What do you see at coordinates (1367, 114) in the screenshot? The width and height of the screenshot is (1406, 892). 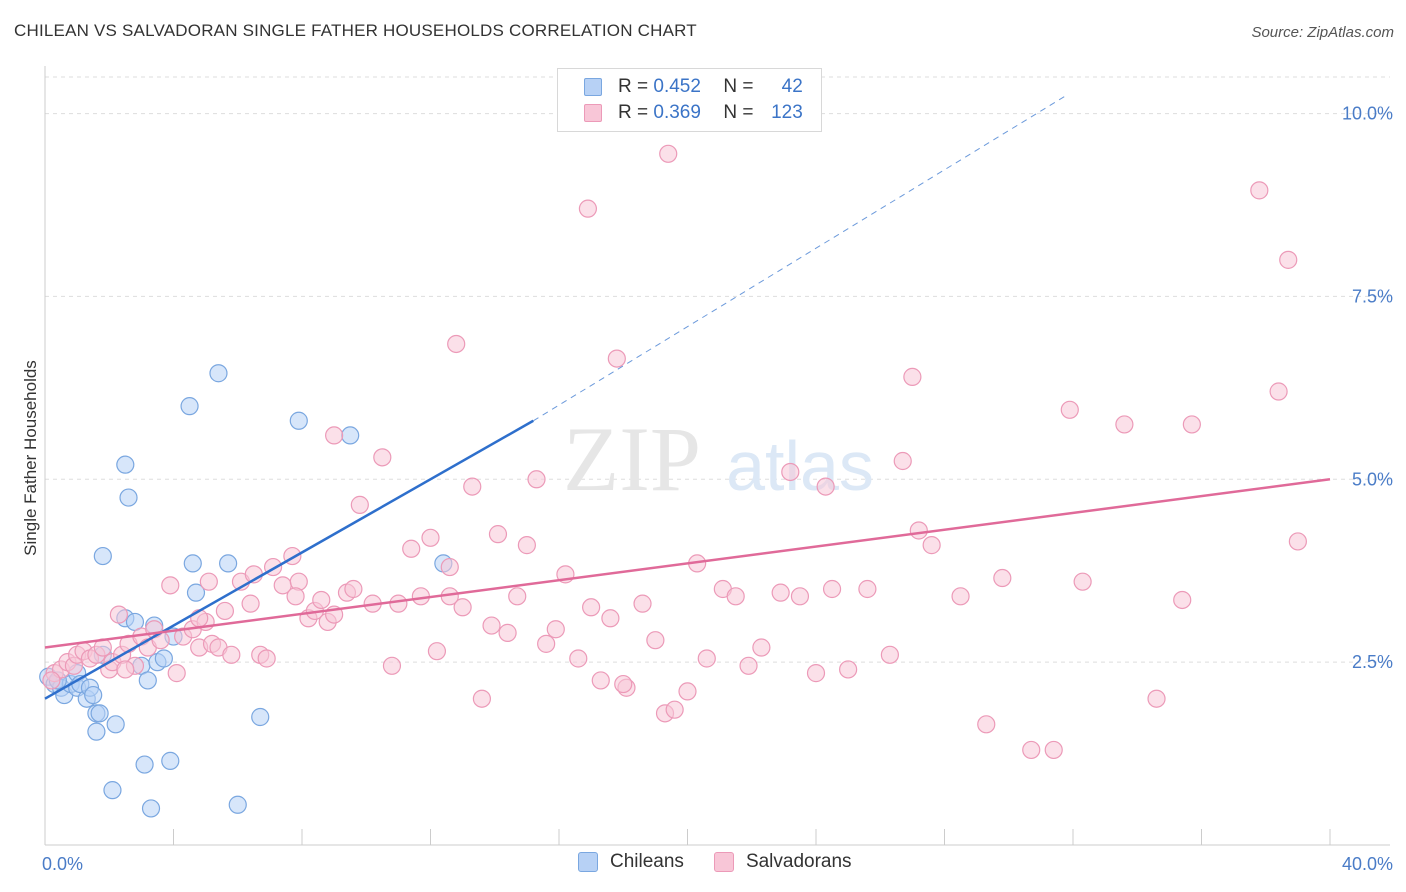 I see `y-tick-label: 10.0%` at bounding box center [1367, 114].